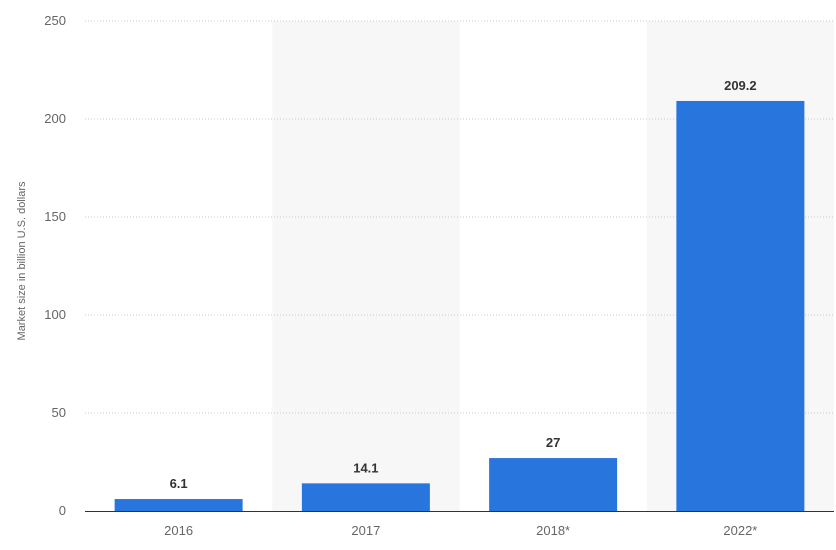 This screenshot has height=550, width=836. What do you see at coordinates (553, 442) in the screenshot?
I see `data-label: 27` at bounding box center [553, 442].